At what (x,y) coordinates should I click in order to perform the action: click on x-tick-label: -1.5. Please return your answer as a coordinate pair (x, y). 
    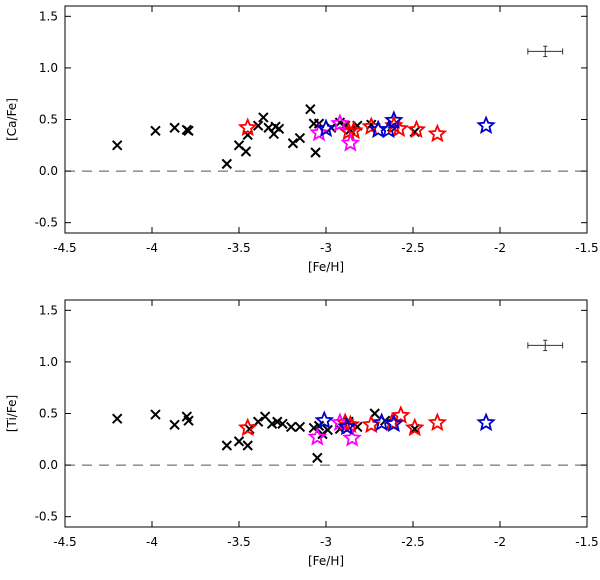
    Looking at the image, I should click on (586, 248).